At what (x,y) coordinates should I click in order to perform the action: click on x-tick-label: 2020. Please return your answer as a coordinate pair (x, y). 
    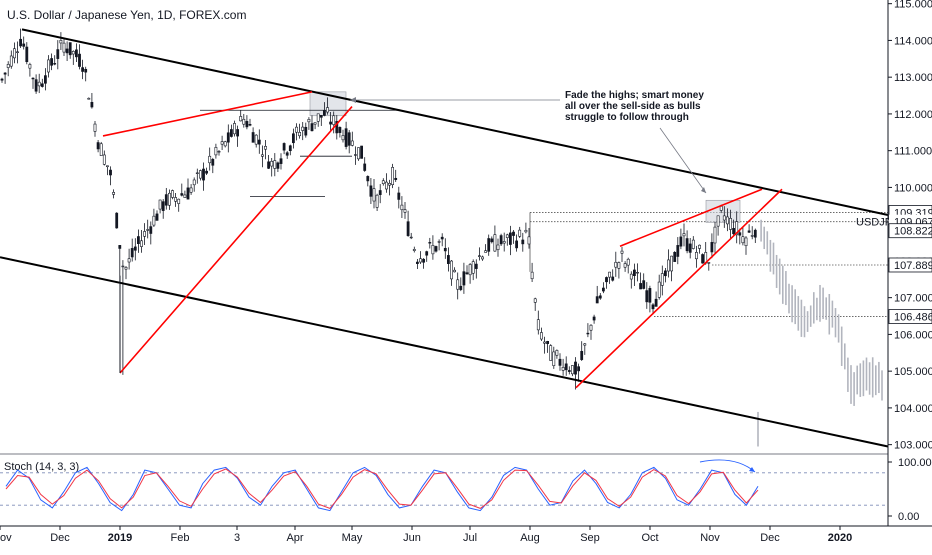
    Looking at the image, I should click on (840, 538).